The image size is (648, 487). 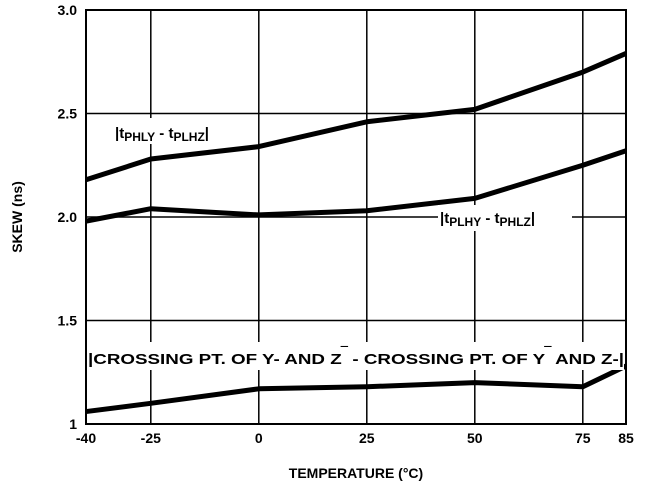 What do you see at coordinates (355, 438) in the screenshot?
I see `x-tick-labels: -40 -25 0 25 50 75 85` at bounding box center [355, 438].